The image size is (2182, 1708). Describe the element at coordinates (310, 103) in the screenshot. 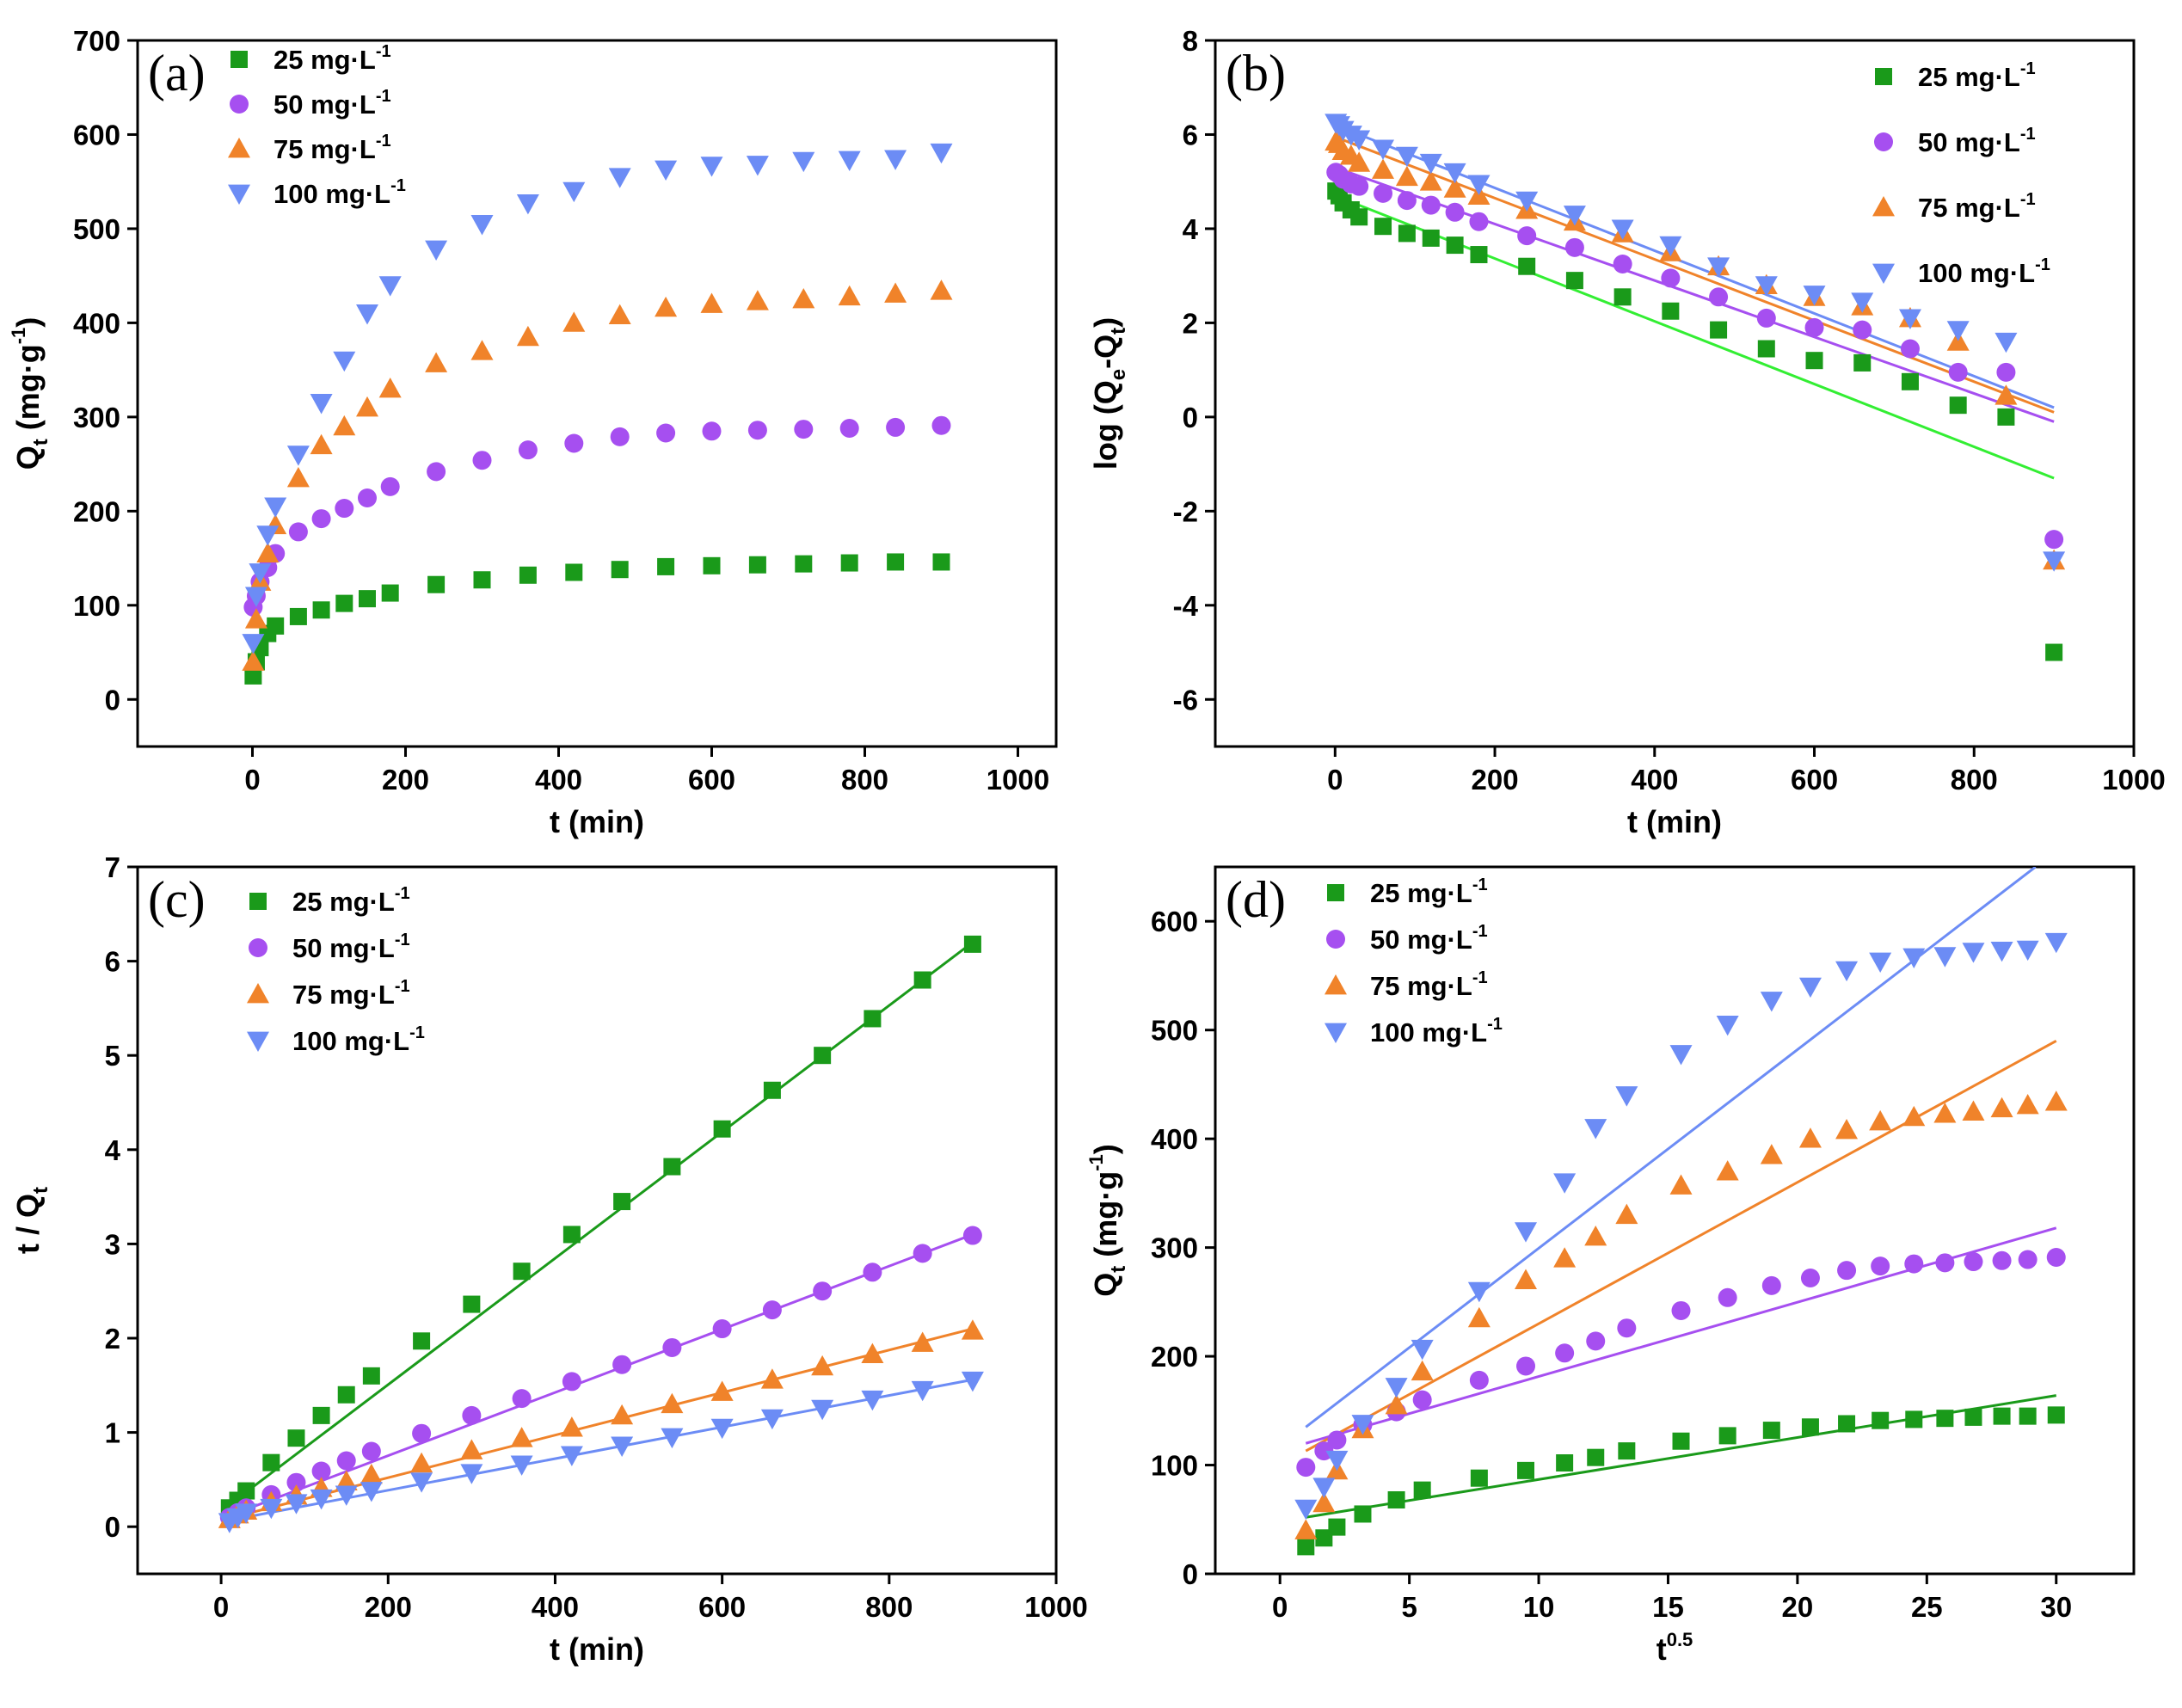

I see `legend-entry-50: 50 mg·L-1` at that location.